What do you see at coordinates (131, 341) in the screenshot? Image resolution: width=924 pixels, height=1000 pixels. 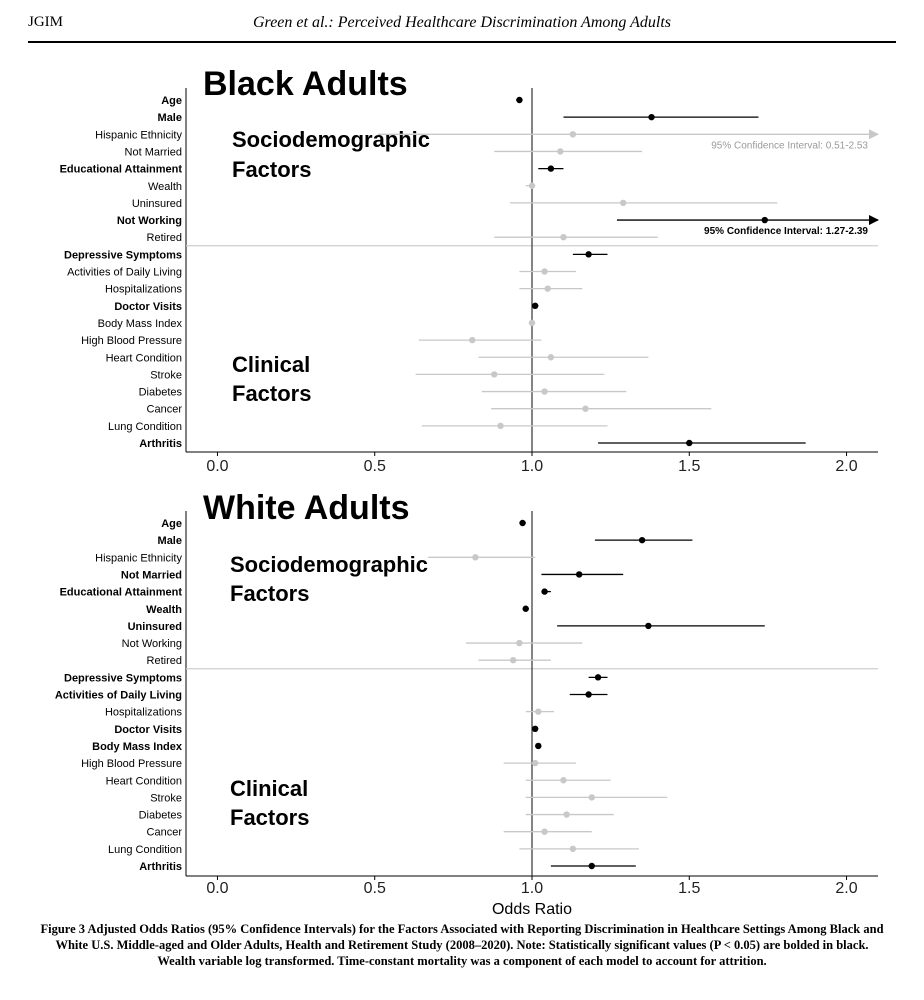 I see `panel1-row-label: High Blood Pressure` at bounding box center [131, 341].